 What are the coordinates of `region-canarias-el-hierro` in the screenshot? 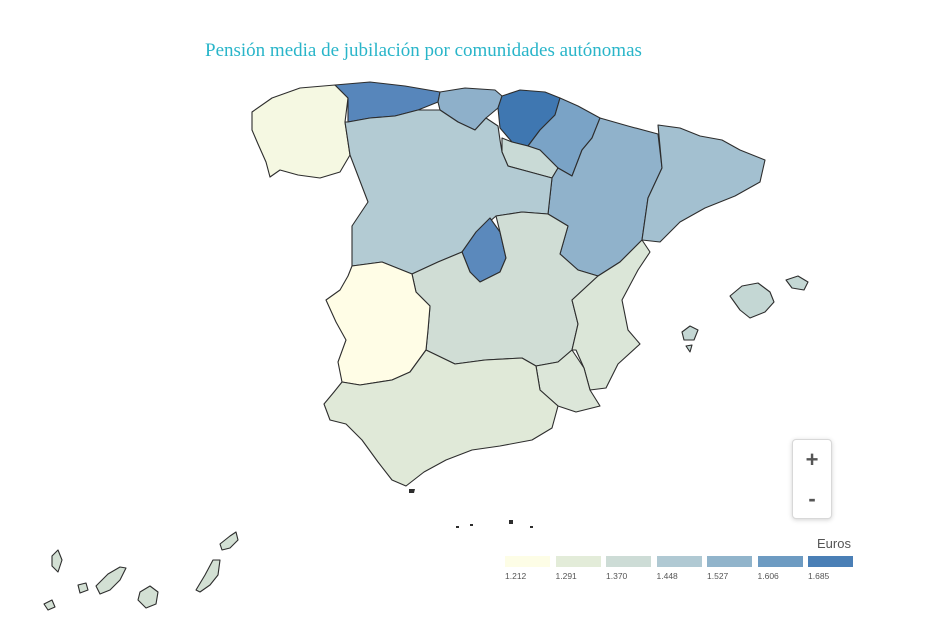 It's located at (49, 605).